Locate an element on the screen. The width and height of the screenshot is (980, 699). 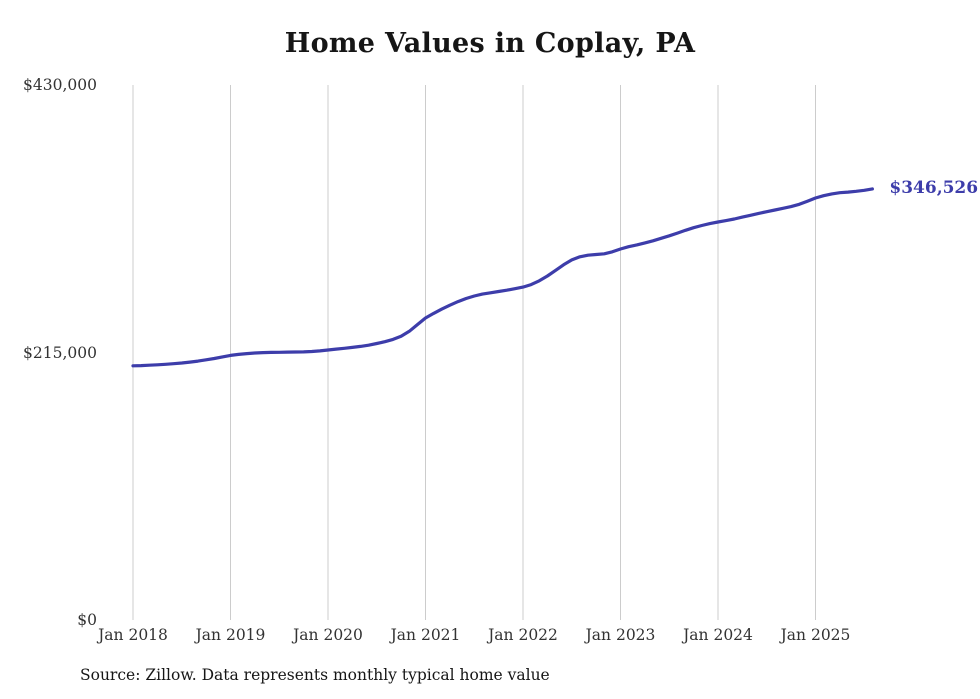
current-value-label: $346,526 is located at coordinates (934, 187).